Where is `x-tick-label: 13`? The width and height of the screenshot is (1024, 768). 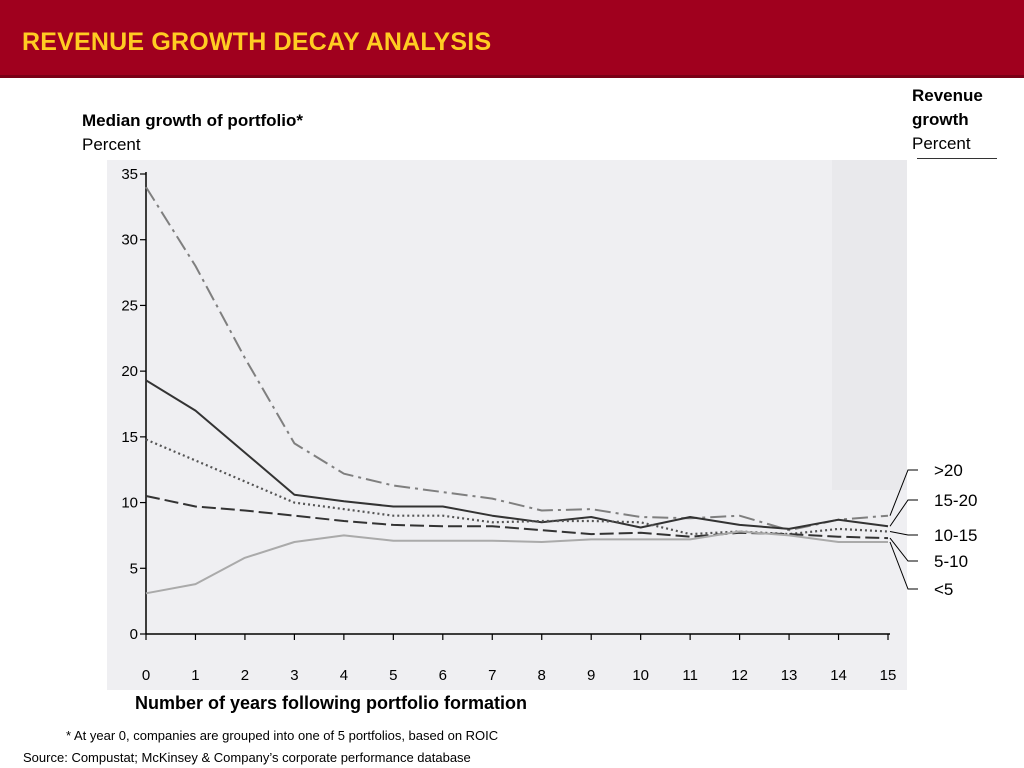 x-tick-label: 13 is located at coordinates (789, 675).